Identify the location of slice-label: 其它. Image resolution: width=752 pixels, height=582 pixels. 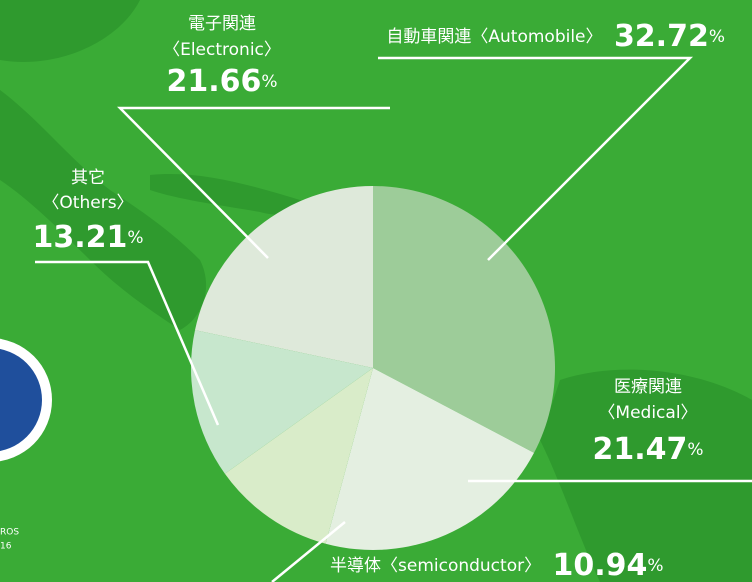
(88, 178).